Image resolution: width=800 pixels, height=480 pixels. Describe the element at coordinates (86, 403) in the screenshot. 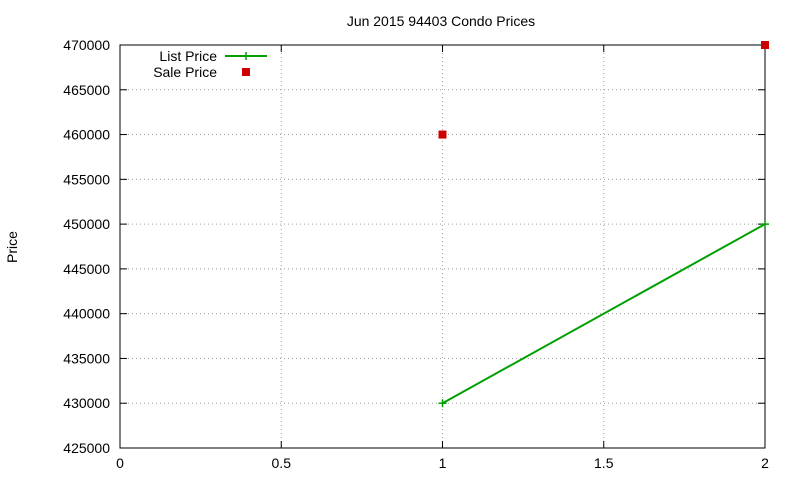

I see `y-tick-label: 430000` at that location.